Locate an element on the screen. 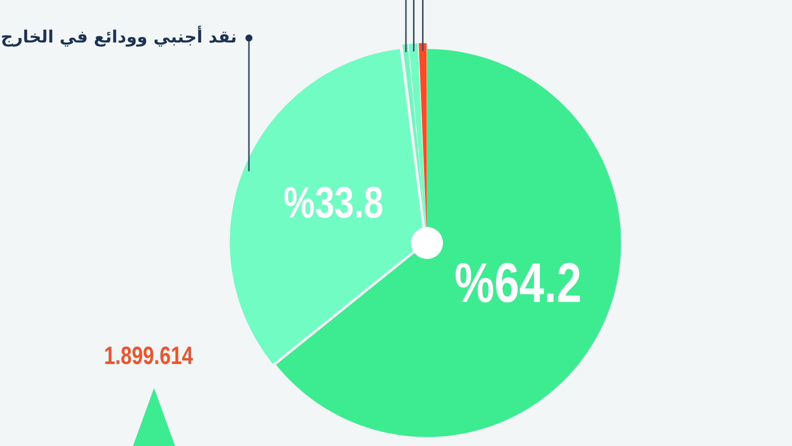 This screenshot has width=792, height=446. text: 1.899.614 is located at coordinates (148, 356).